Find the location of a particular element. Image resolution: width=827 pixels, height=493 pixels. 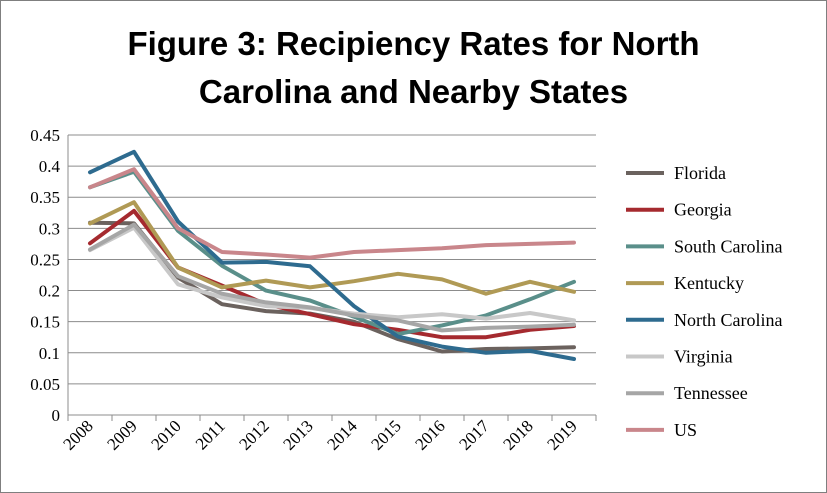

legend-label: North Carolina is located at coordinates (728, 320).